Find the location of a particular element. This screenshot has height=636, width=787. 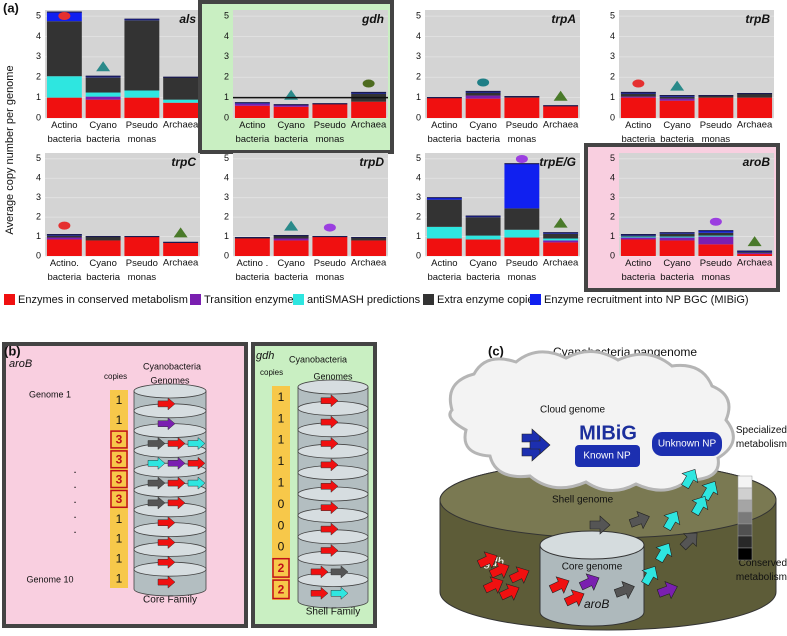

text-line: Actino. is located at coordinates (64, 263).